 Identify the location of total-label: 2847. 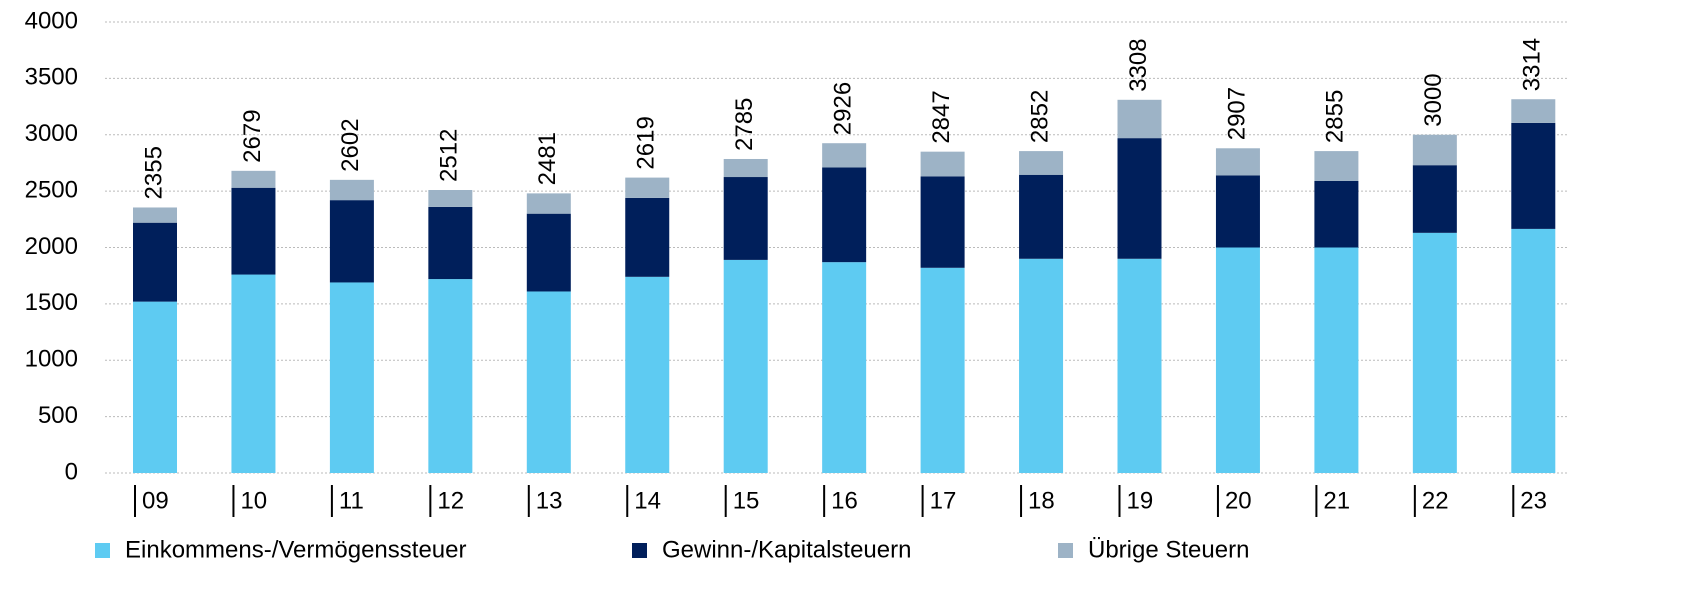
(941, 116).